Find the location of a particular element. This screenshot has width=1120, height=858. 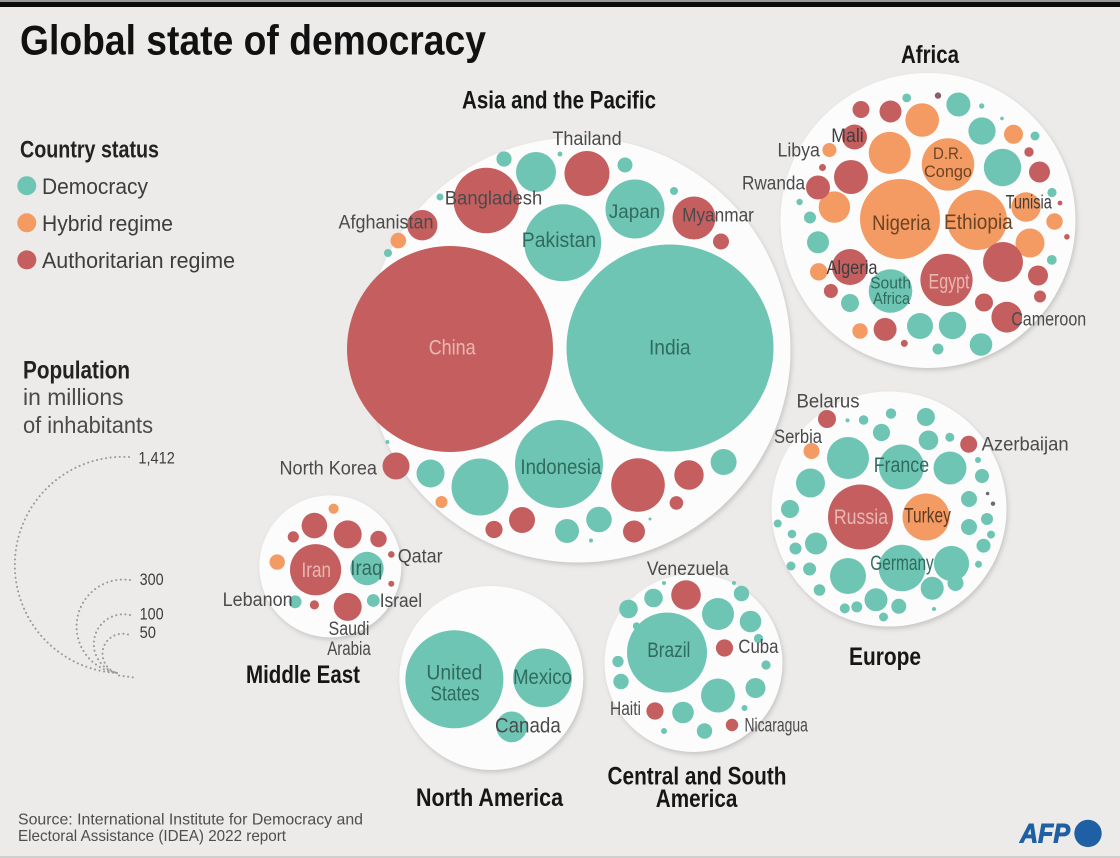

svg-text: Nicaragua is located at coordinates (777, 726).